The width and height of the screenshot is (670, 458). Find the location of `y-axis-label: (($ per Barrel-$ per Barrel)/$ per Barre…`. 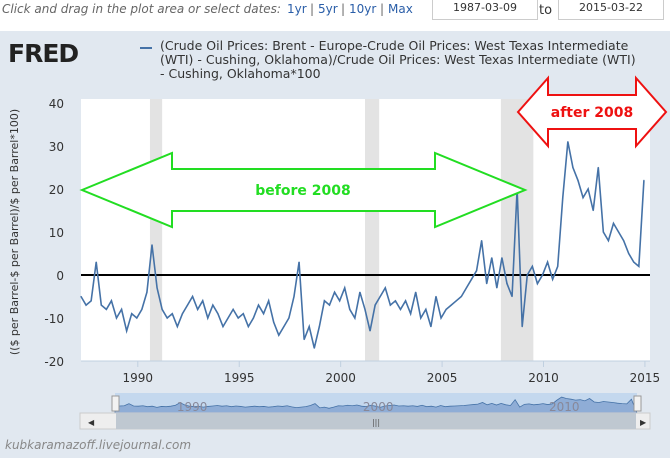

y-axis-label: (($ per Barrel-$ per Barrel)/$ per Barre… is located at coordinates (14, 232).